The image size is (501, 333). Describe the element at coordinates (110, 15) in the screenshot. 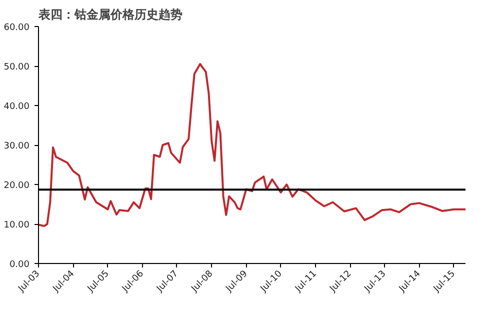

I see `chart-title: 表四：钴金属价格历史趋势` at that location.